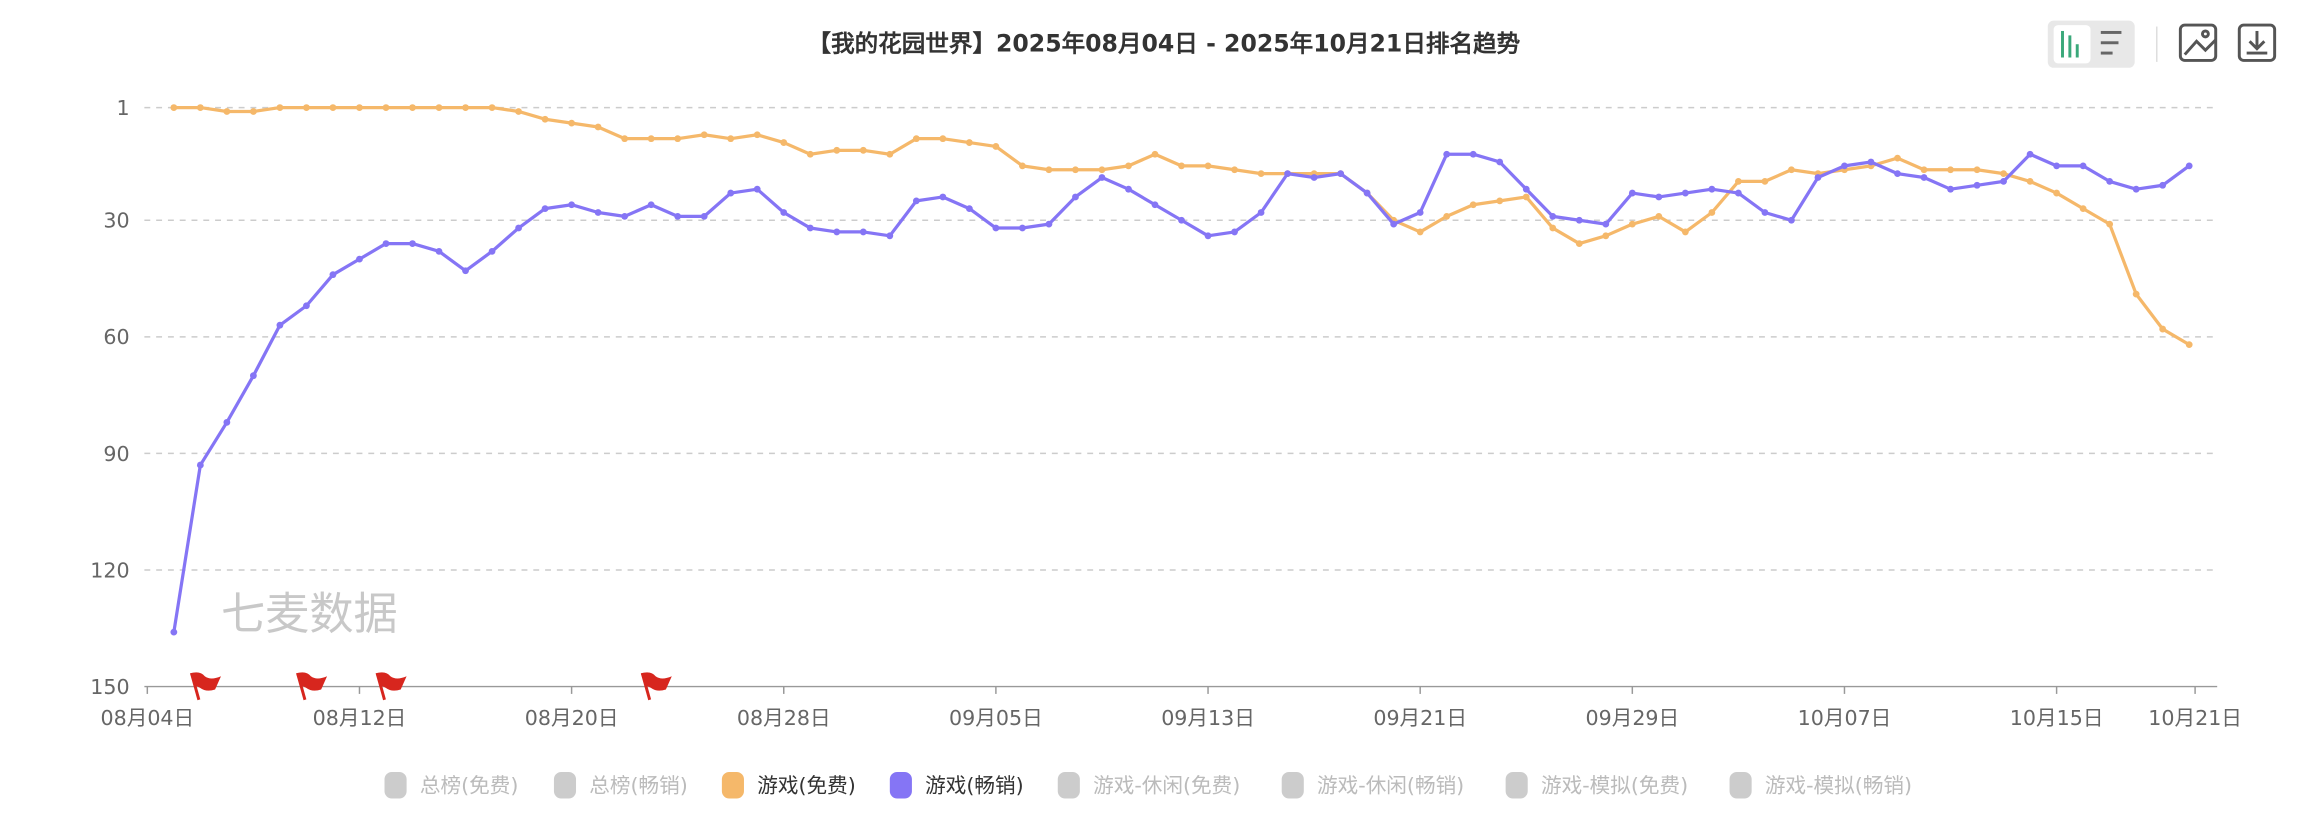 The height and width of the screenshot is (832, 2310). I want to click on legend-item: 游戏-休闲(免费), so click(1149, 785).